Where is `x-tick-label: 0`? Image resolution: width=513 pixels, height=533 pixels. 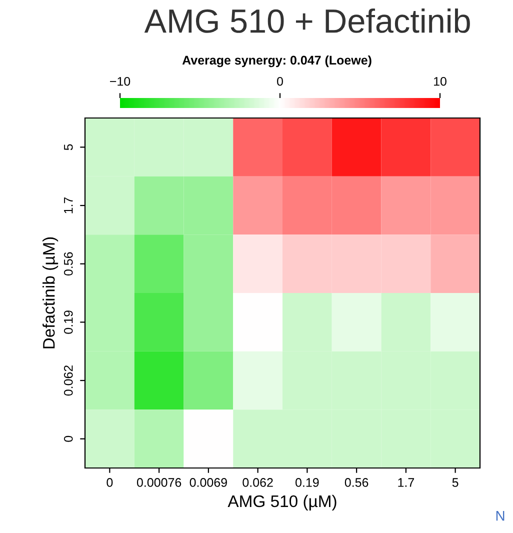
x-tick-label: 0 is located at coordinates (109, 482).